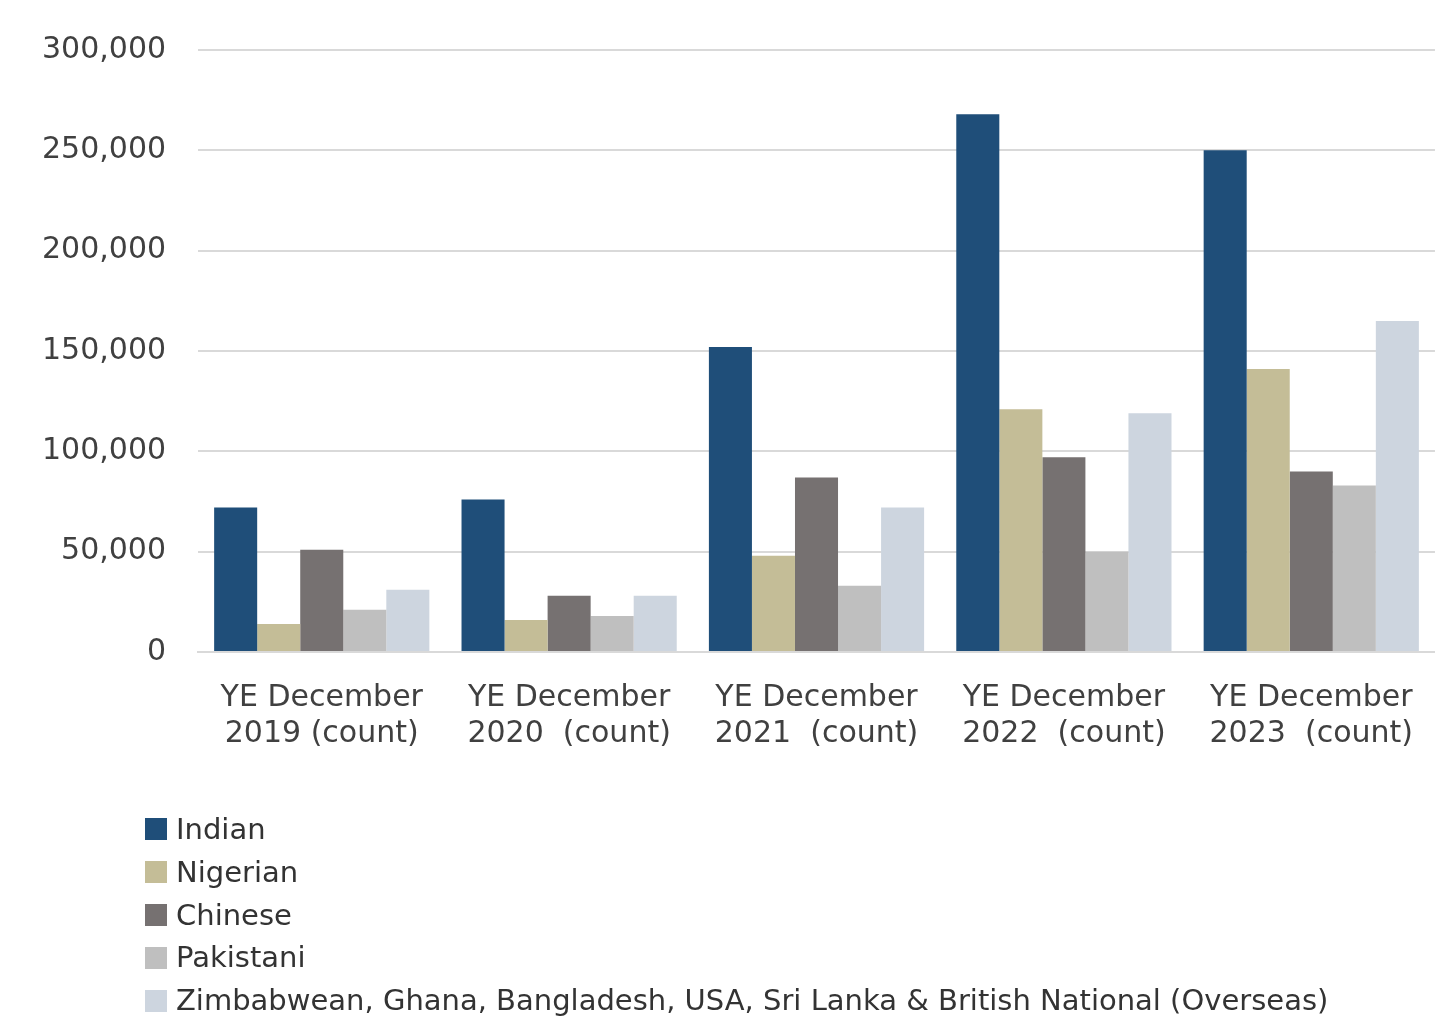 This screenshot has height=1016, width=1441. Describe the element at coordinates (104, 348) in the screenshot. I see `y-tick-label: 150,000` at that location.